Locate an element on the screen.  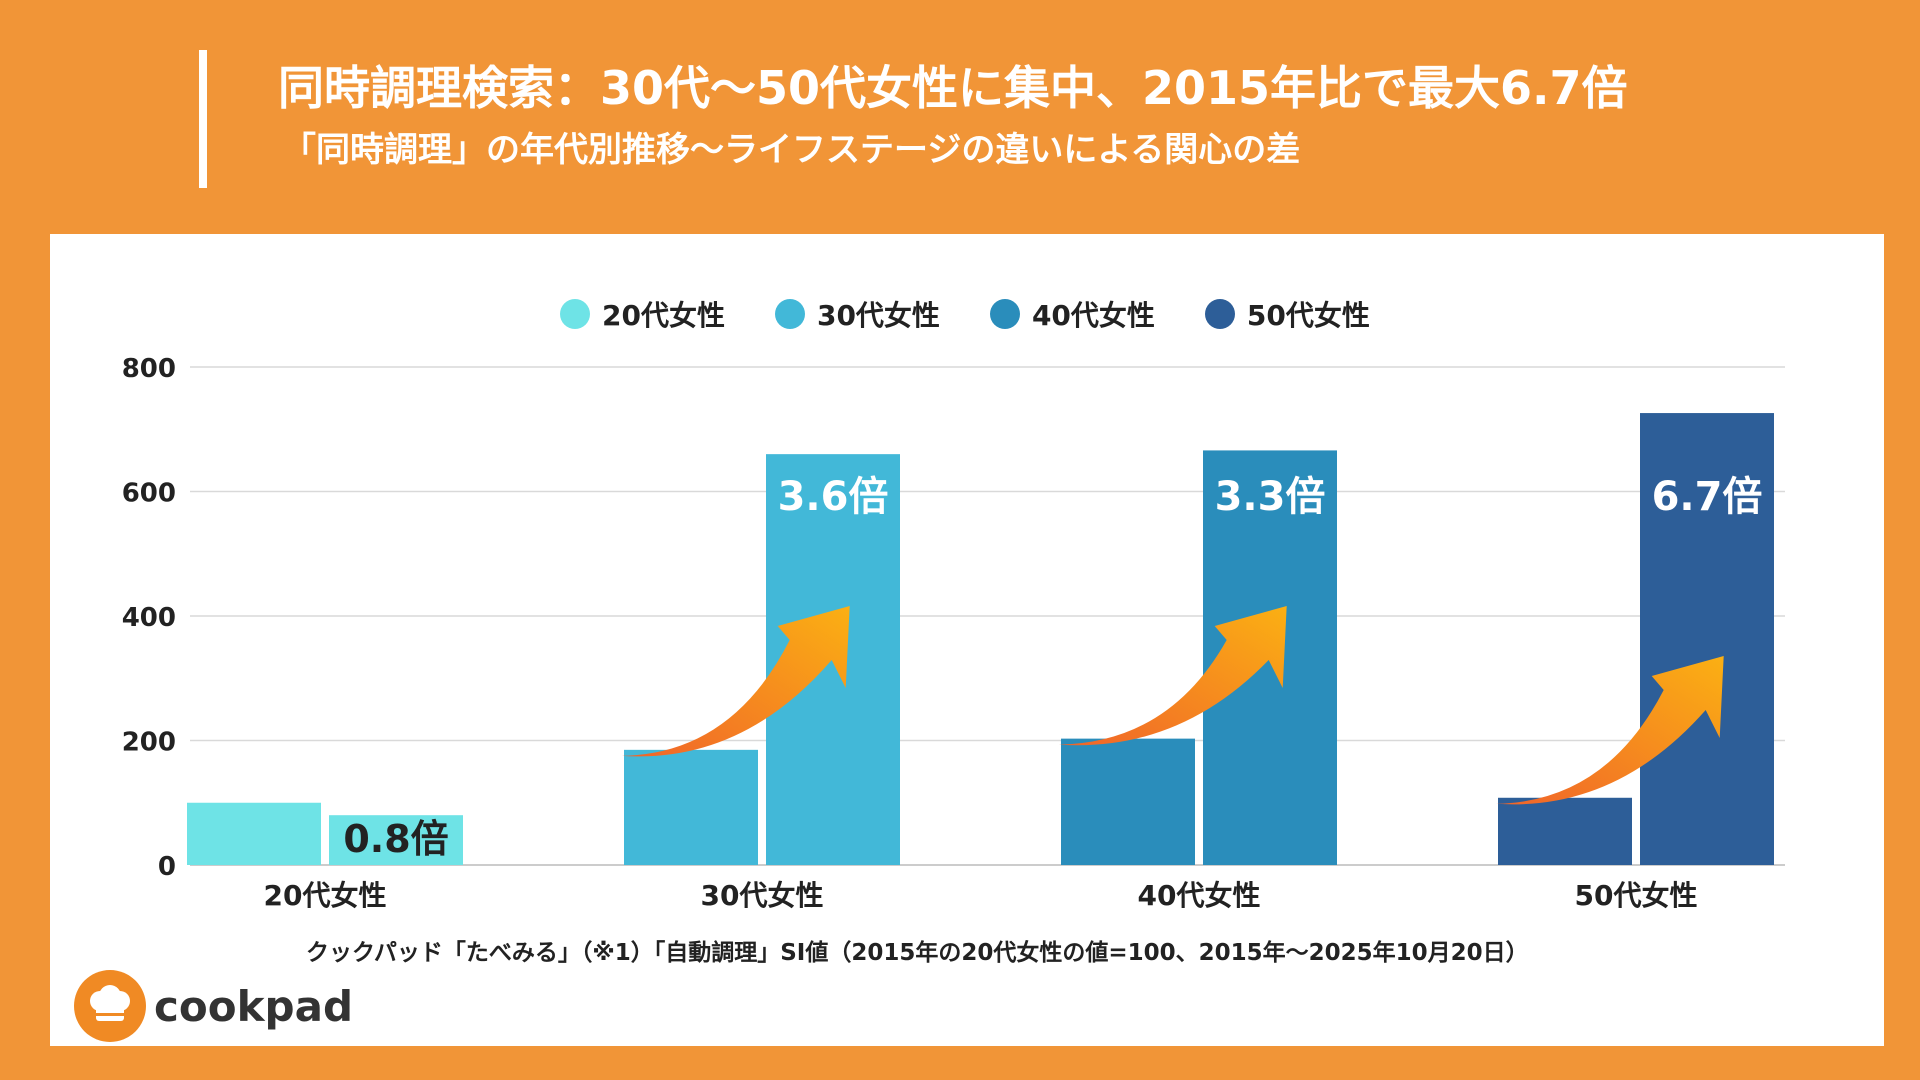
y-tick-label: 0 is located at coordinates (167, 867).